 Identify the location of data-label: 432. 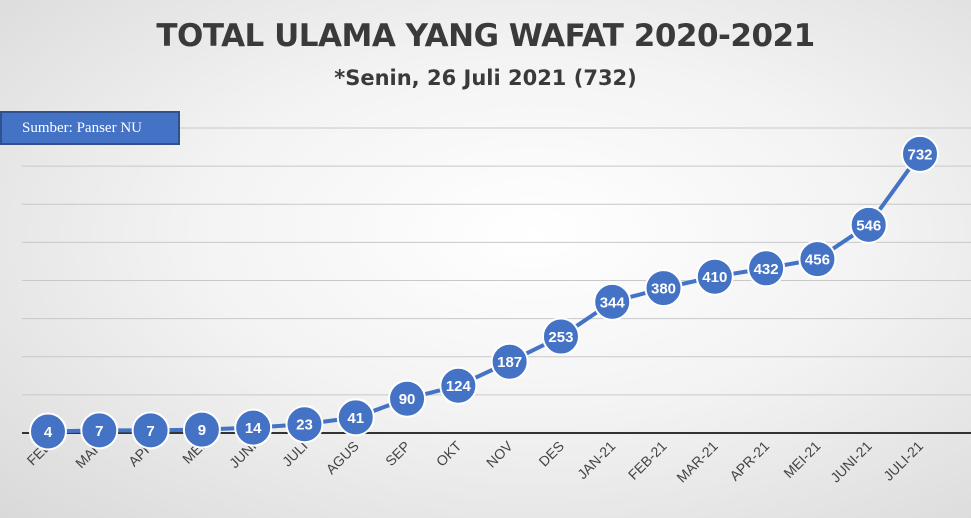
(766, 269).